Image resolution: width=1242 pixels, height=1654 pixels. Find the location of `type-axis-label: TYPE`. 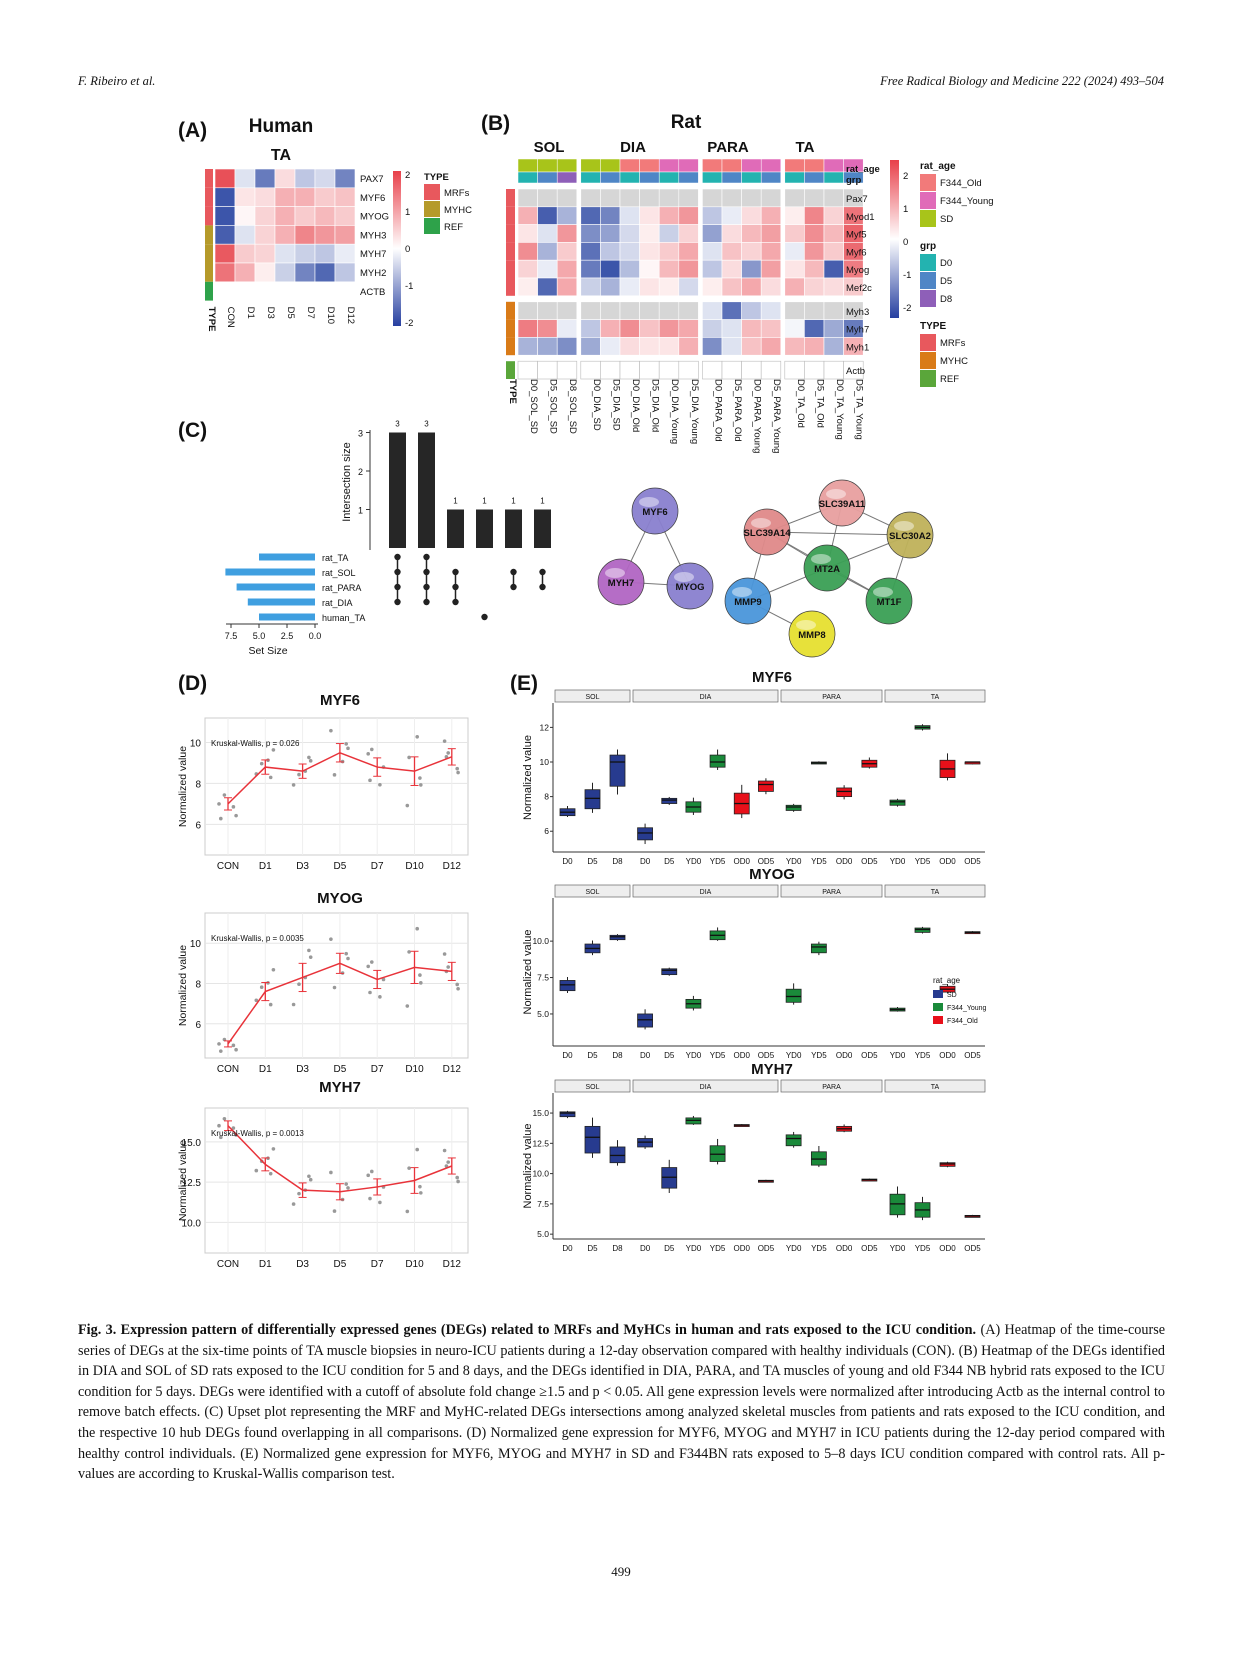

type-axis-label: TYPE is located at coordinates (512, 391).